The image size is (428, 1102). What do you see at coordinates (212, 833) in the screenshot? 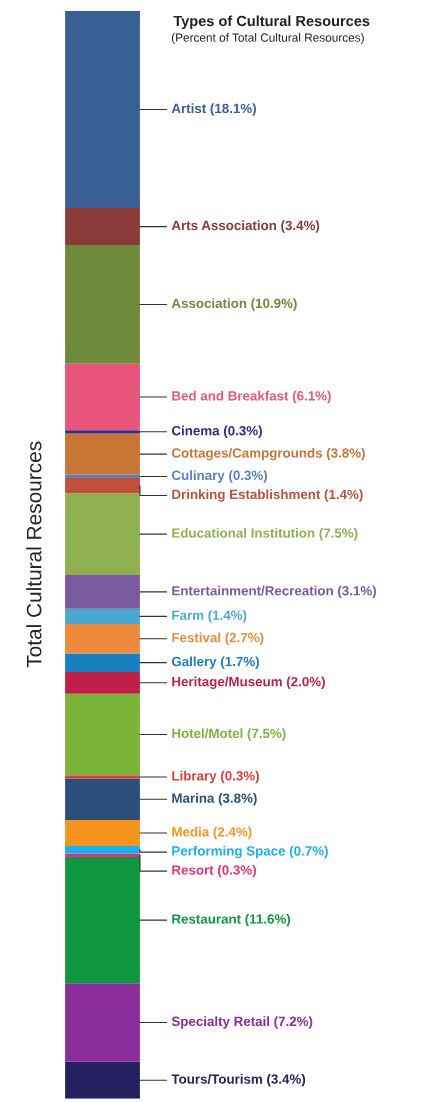
I see `data-label: Media (2.4%)` at bounding box center [212, 833].